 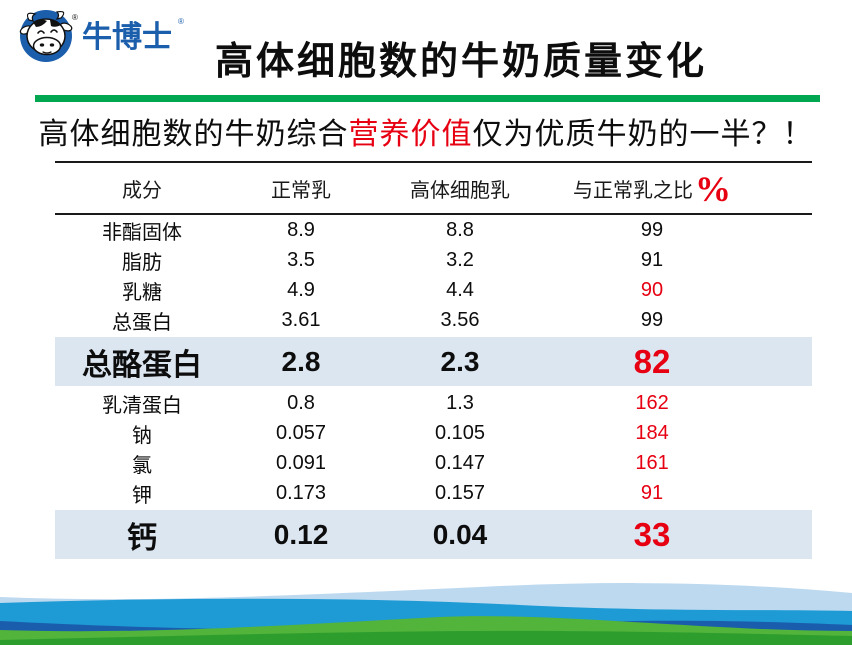 I want to click on cell-normal-milk: 0.057, so click(x=301, y=432).